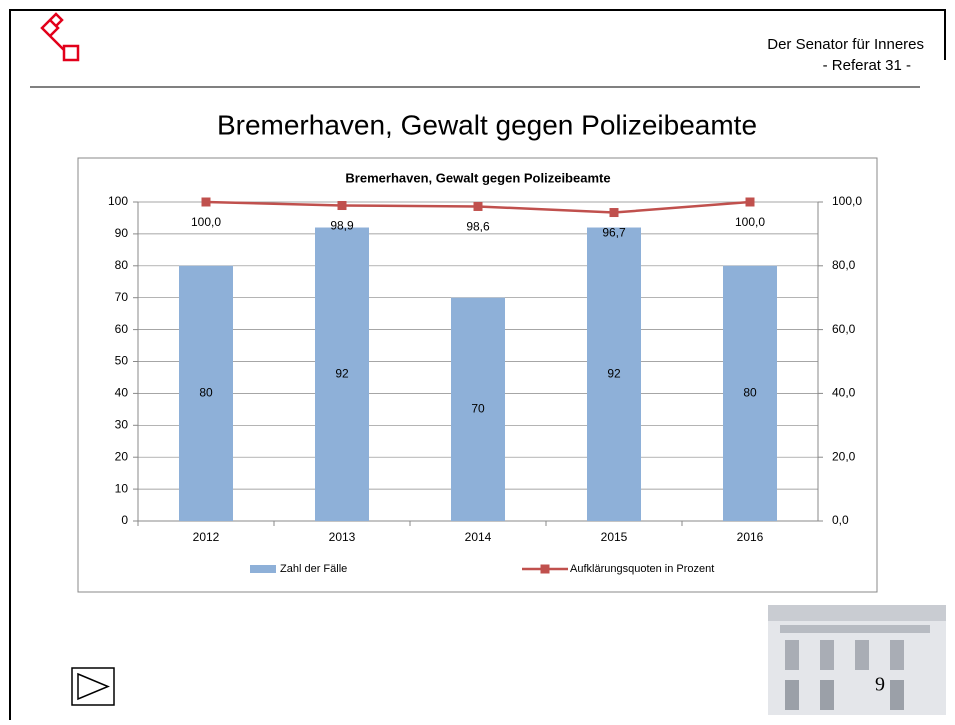 Image resolution: width=955 pixels, height=725 pixels. What do you see at coordinates (122, 297) in the screenshot?
I see `y-tick-label: 70` at bounding box center [122, 297].